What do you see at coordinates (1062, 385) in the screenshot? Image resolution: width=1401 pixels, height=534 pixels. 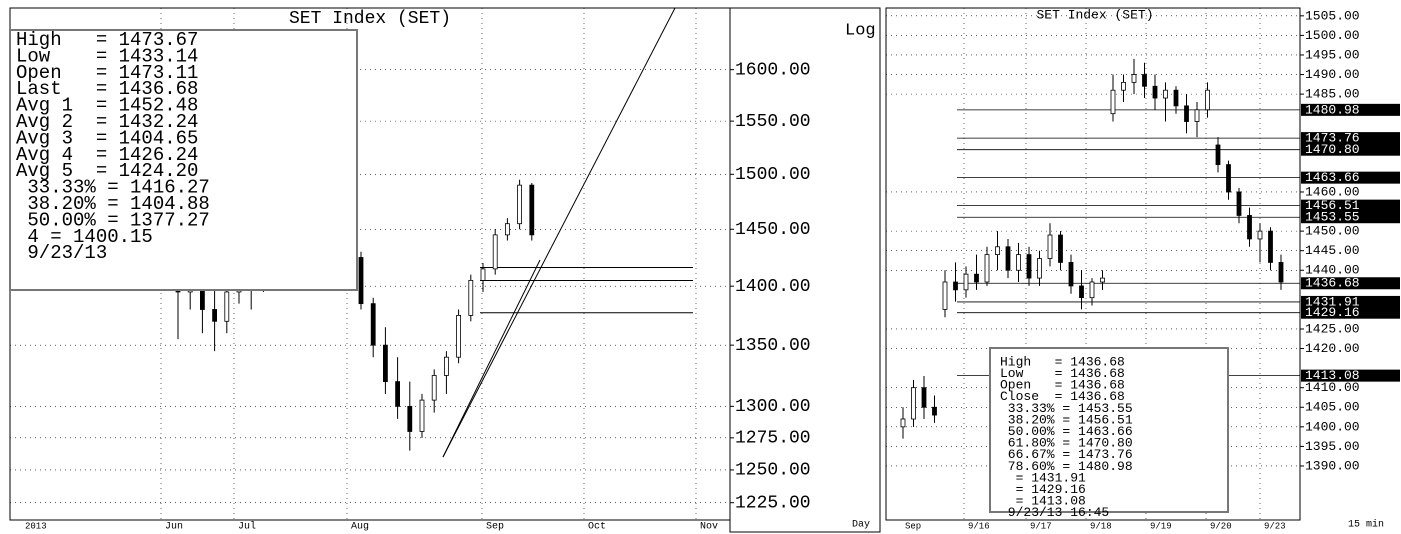 I see `info-line: Open = 1436.68` at bounding box center [1062, 385].